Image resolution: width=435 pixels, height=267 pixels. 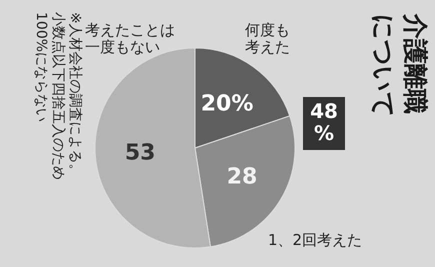 I want to click on slice-label: 1、2回考えた, so click(x=315, y=240).